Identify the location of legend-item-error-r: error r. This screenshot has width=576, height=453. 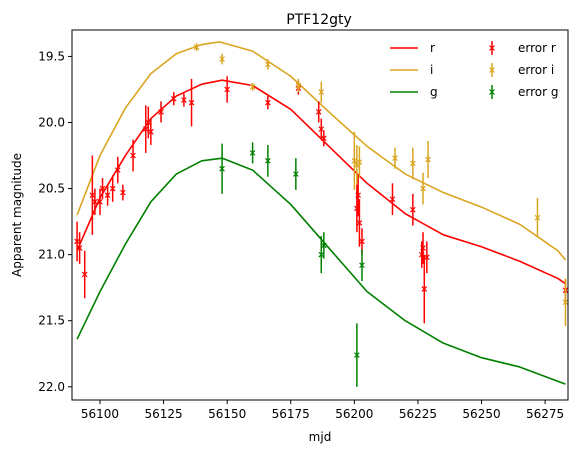
(522, 48).